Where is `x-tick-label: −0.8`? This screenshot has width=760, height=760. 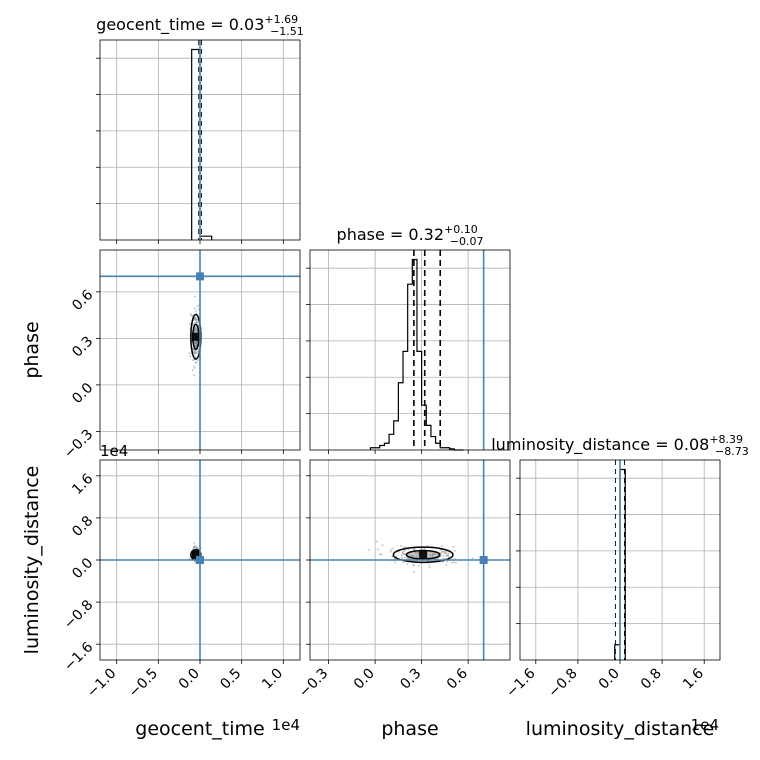 x-tick-label: −0.8 is located at coordinates (562, 683).